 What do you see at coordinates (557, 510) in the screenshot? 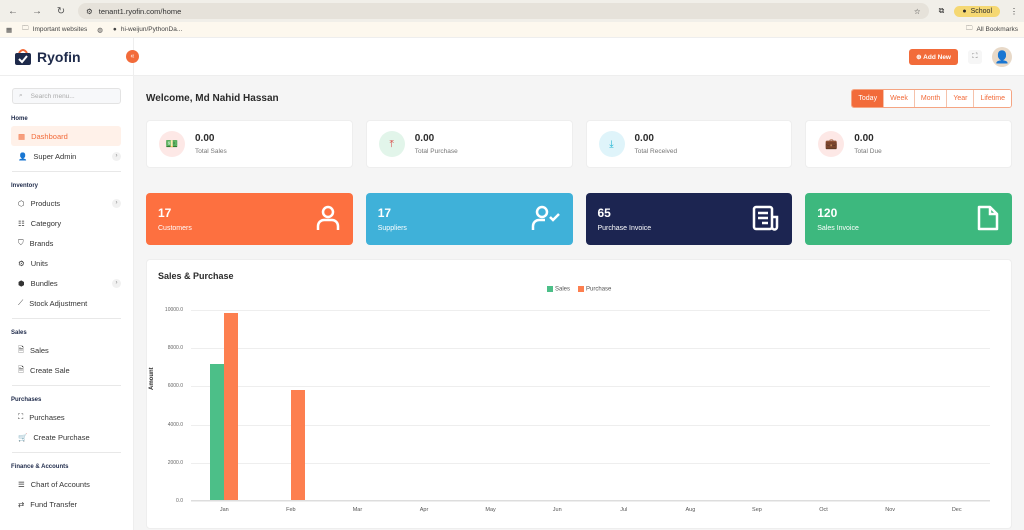
I see `x-tick: Jun` at bounding box center [557, 510].